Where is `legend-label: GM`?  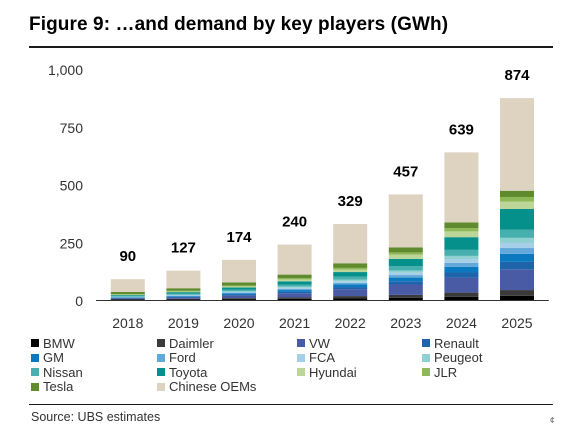
legend-label: GM is located at coordinates (53, 357).